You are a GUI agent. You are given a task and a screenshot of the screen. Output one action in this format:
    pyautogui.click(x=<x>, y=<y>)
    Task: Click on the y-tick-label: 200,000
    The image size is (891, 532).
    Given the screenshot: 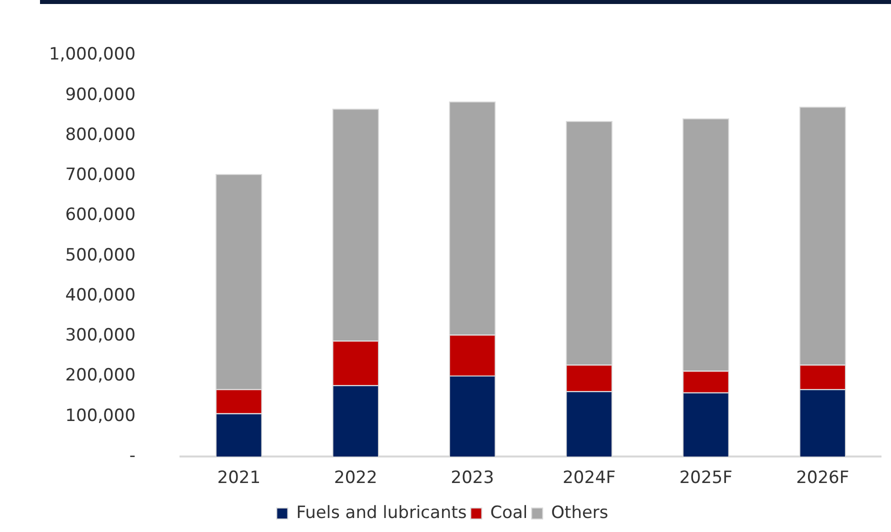 What is the action you would take?
    pyautogui.click(x=100, y=376)
    